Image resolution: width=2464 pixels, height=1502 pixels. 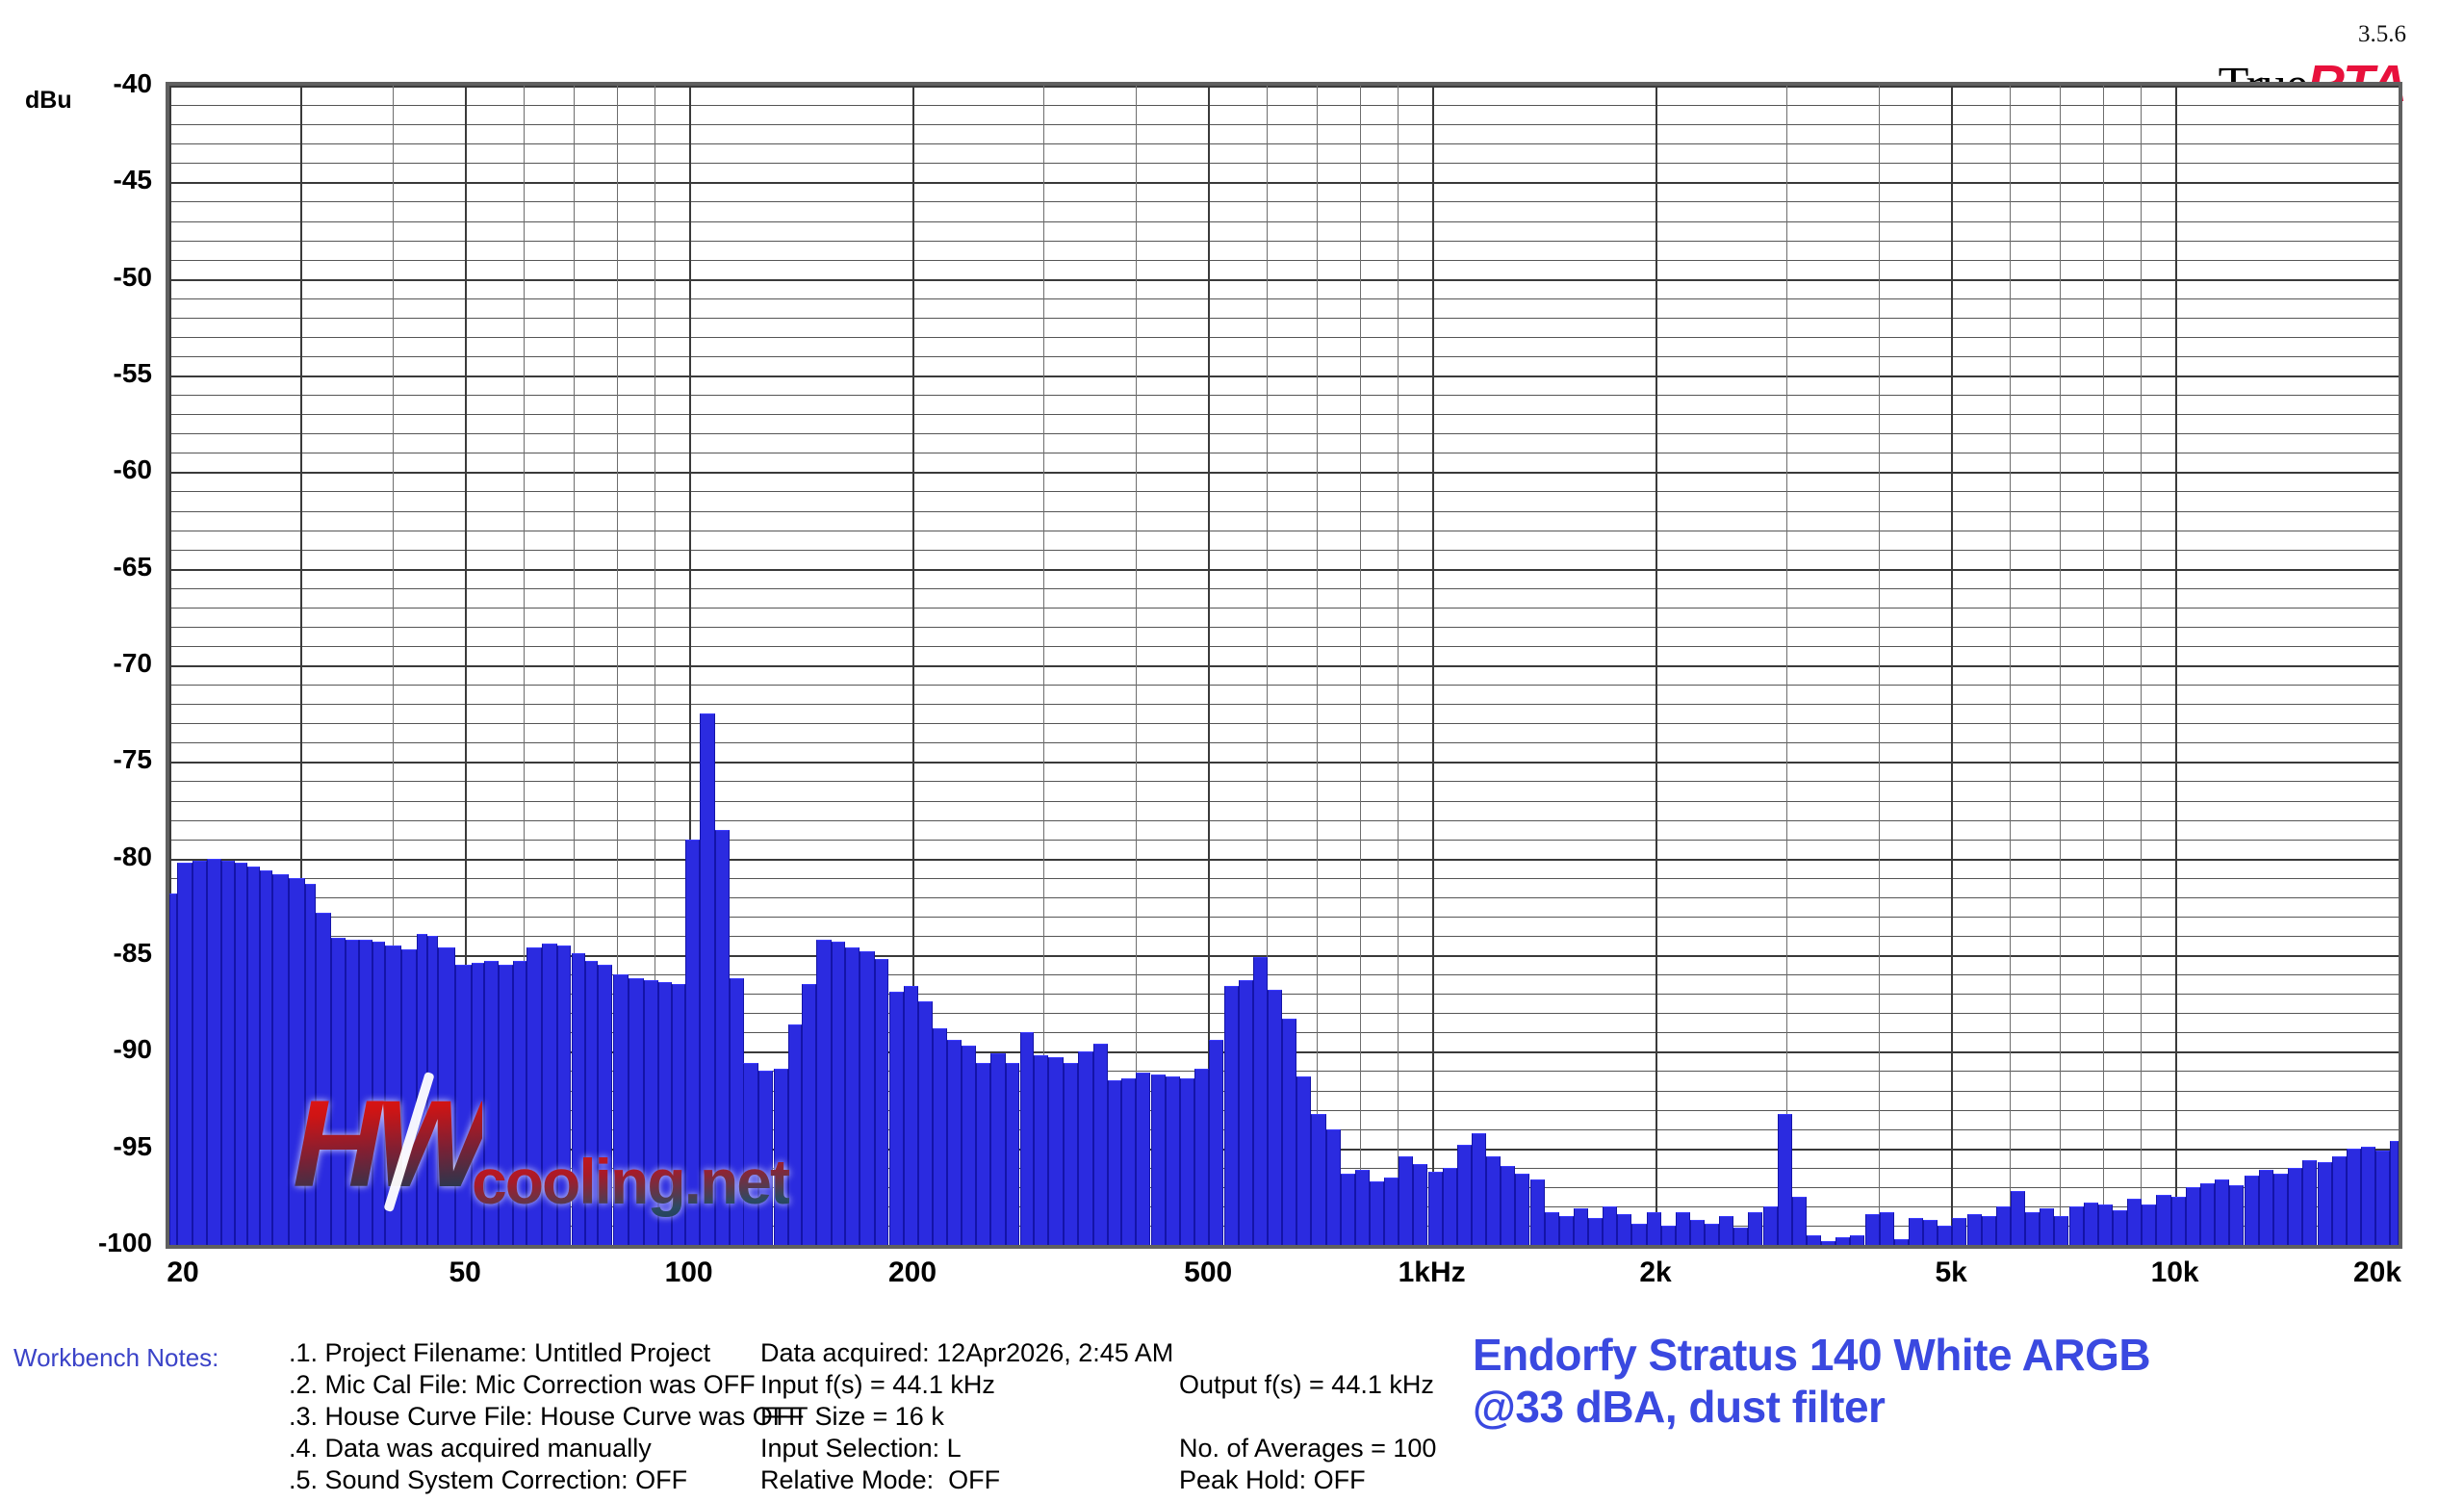 I want to click on note-text-left: .2. Mic Cal File: Mic Correction was OFF, so click(x=522, y=1384).